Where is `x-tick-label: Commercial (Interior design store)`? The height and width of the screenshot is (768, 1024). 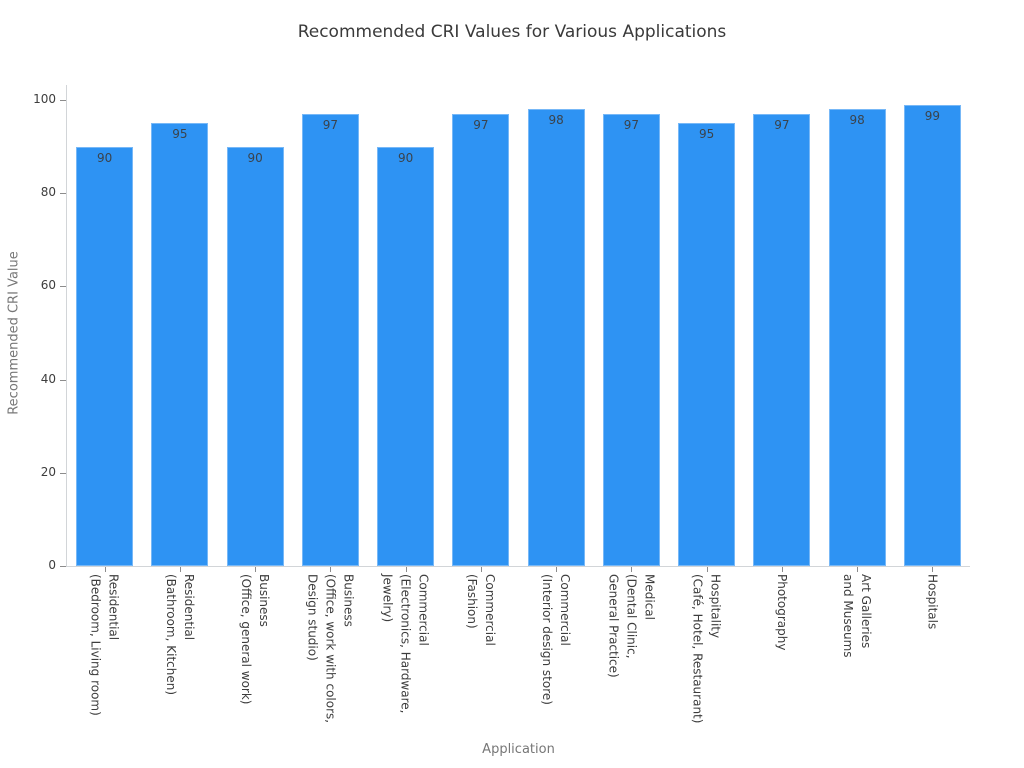
x-tick-label: Commercial (Interior design store) is located at coordinates (556, 639).